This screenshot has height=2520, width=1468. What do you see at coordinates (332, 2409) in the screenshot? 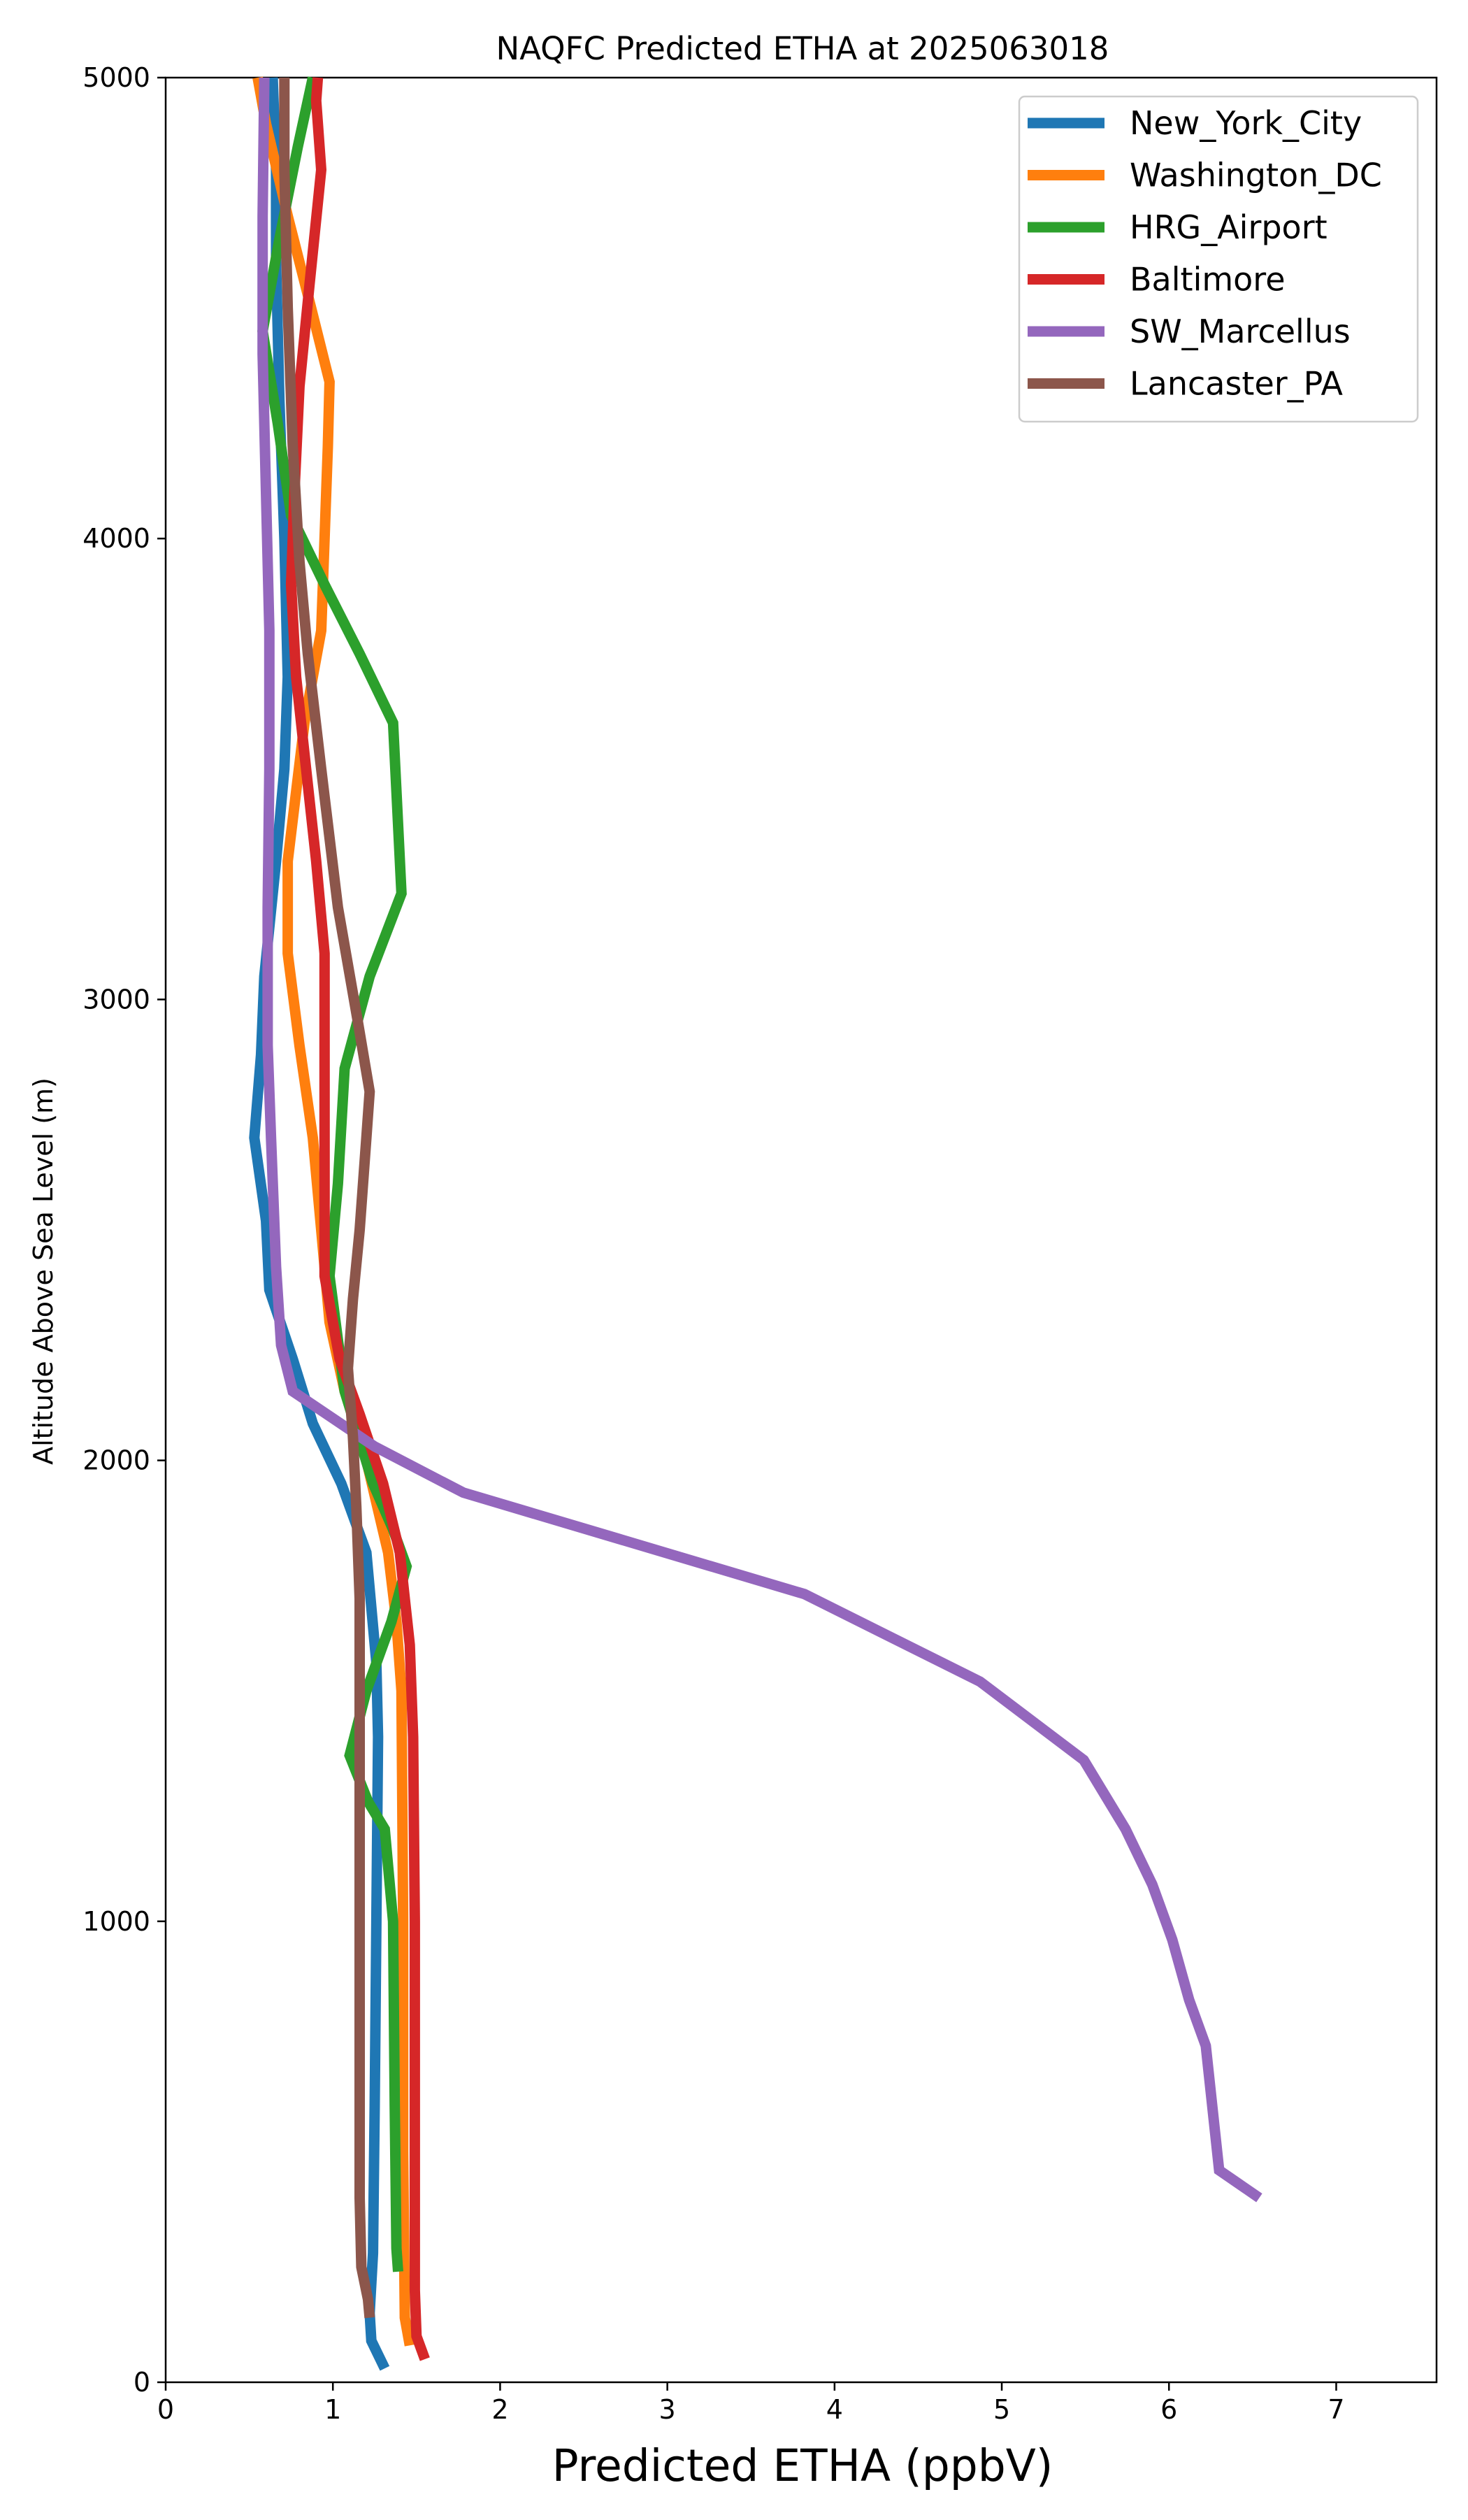
I see `x-tick-label: 1` at bounding box center [332, 2409].